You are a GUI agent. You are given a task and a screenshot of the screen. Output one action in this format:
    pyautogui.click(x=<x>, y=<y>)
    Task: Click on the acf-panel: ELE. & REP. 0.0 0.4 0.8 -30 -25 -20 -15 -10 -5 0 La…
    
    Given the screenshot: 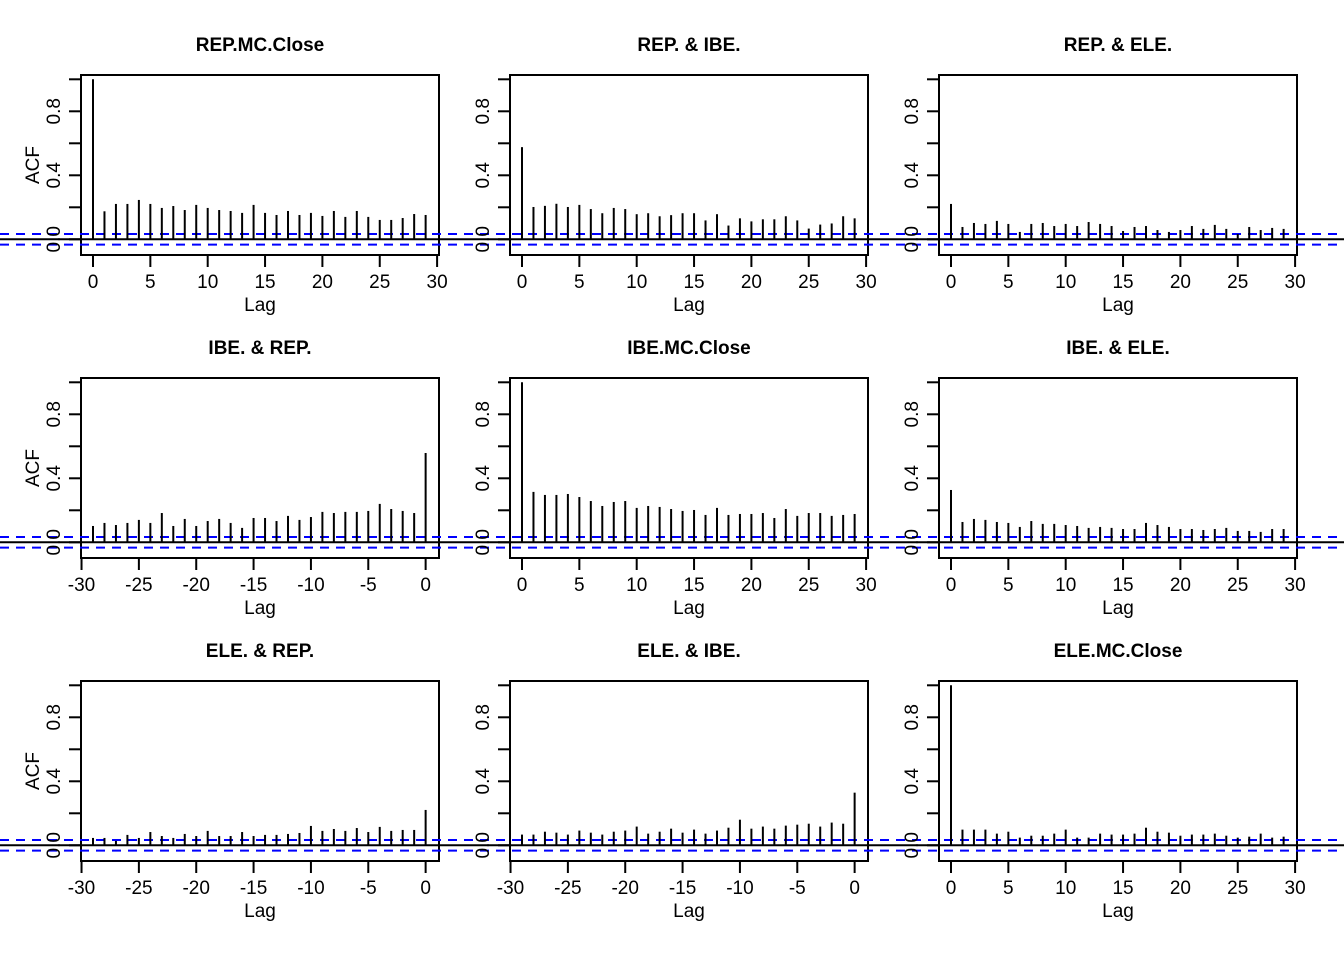 What is the action you would take?
    pyautogui.click(x=224, y=781)
    